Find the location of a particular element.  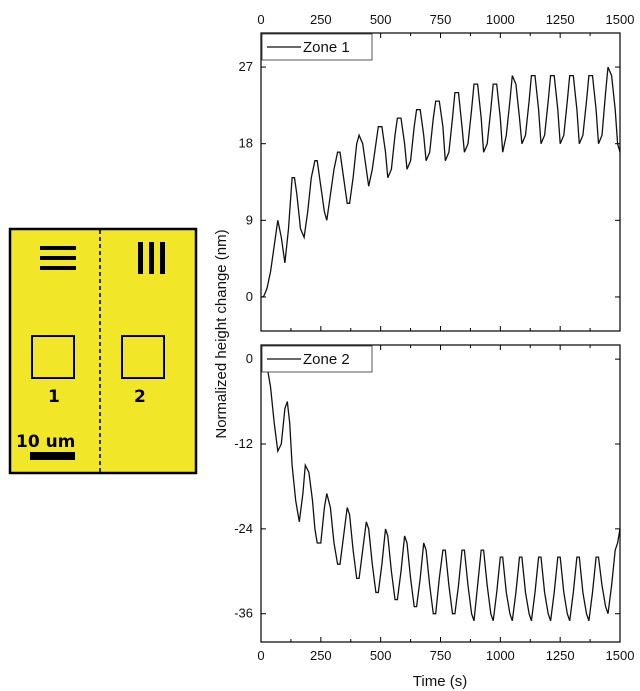

y-tick-label: -12 is located at coordinates (243, 443).